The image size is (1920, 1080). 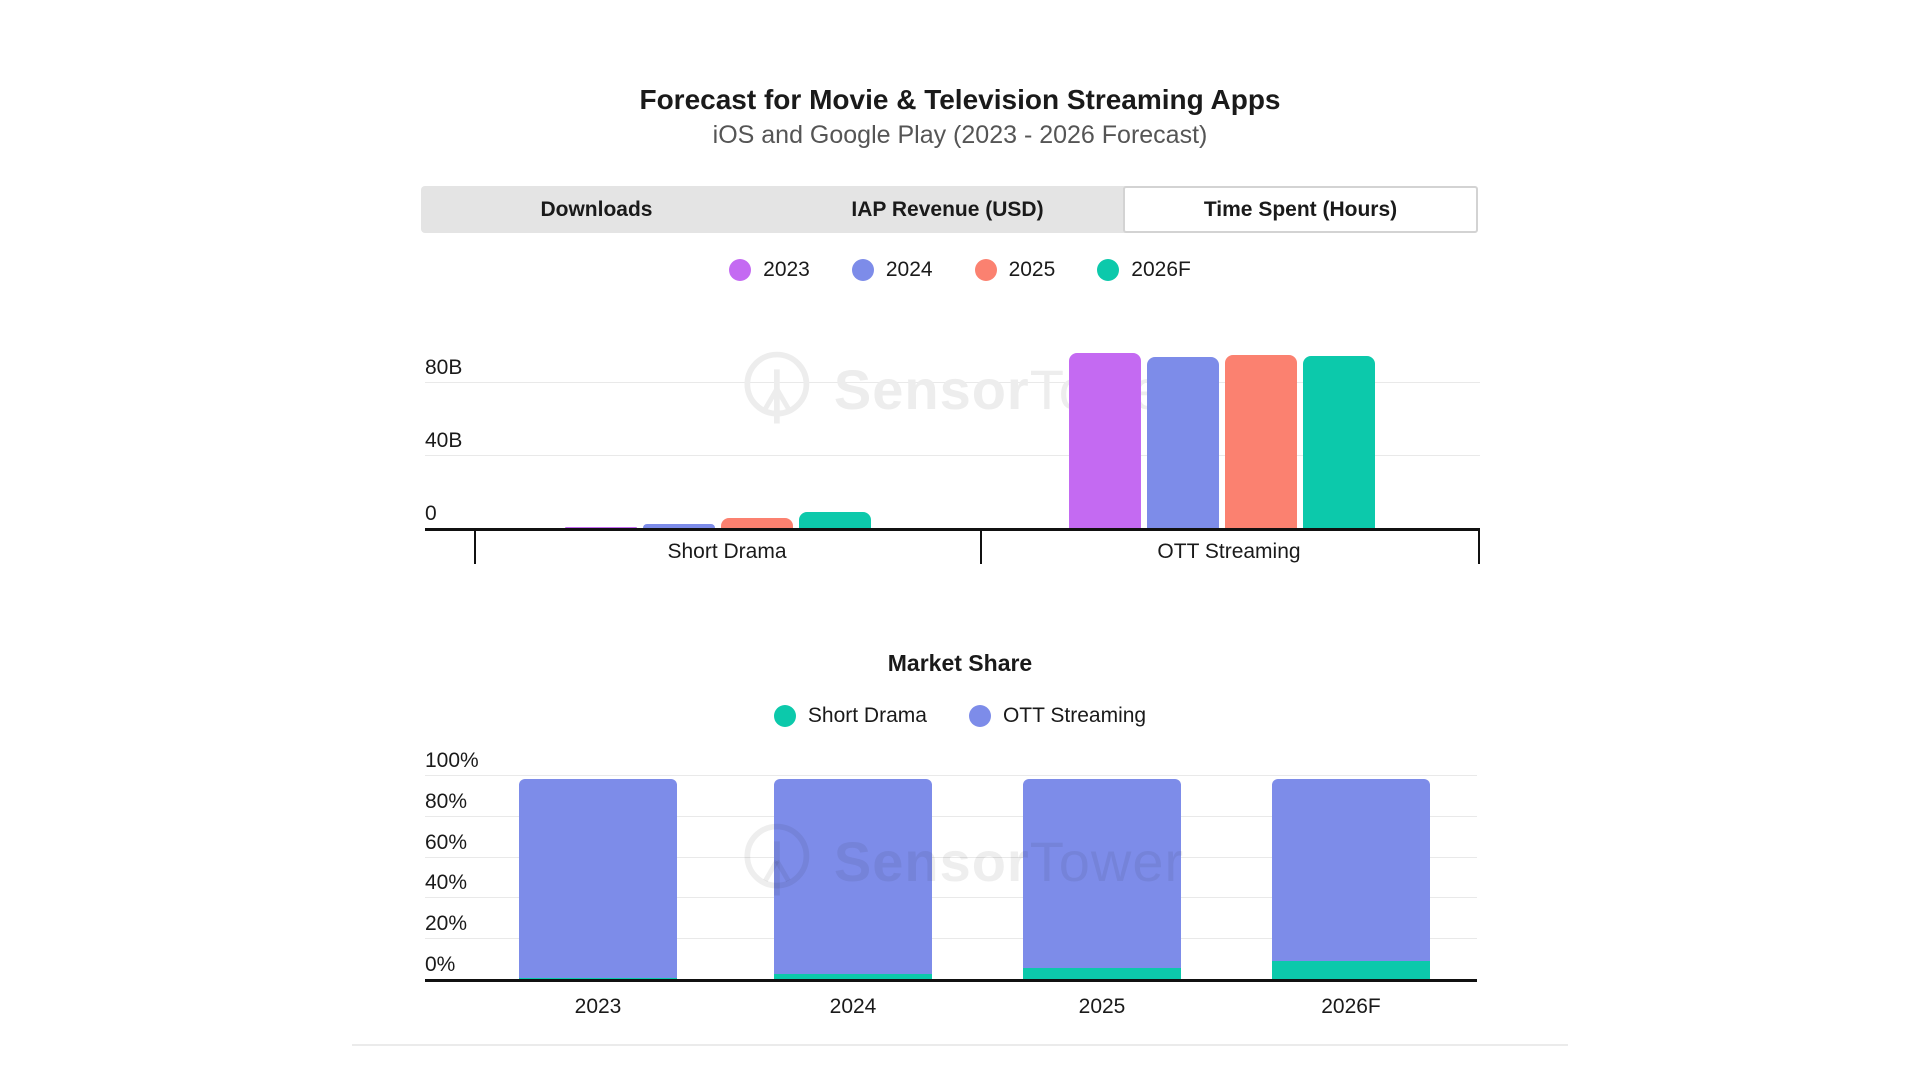 What do you see at coordinates (960, 663) in the screenshot?
I see `market-share-title: Market Share` at bounding box center [960, 663].